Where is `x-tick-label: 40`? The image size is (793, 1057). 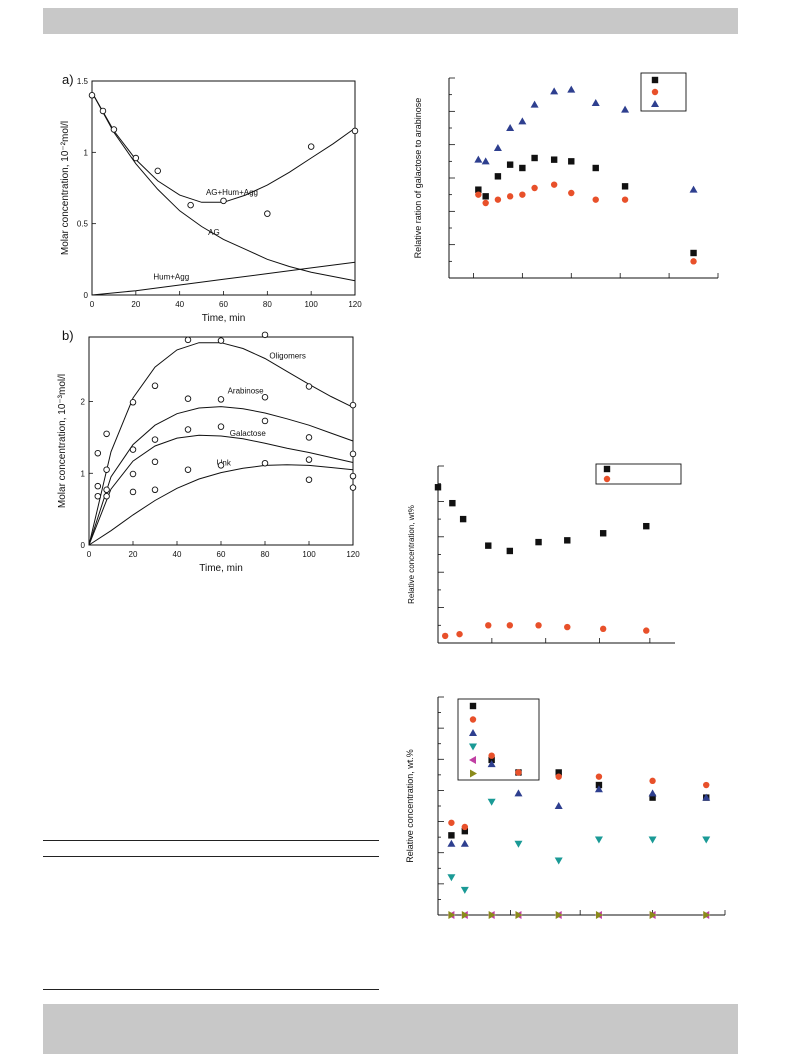 x-tick-label: 40 is located at coordinates (179, 304).